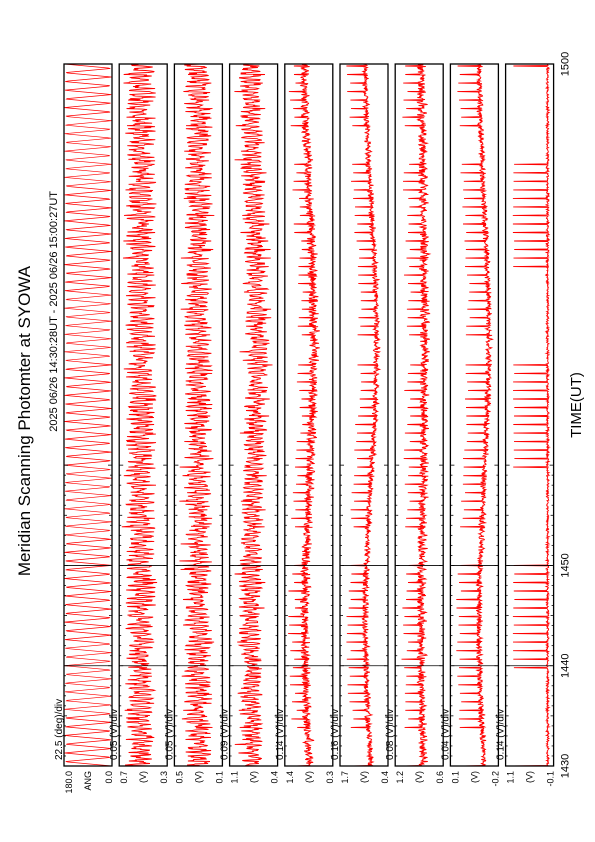  I want to click on panel-6: 1.7 (V) 0.4 0.16 (V)/div, so click(360, 423).